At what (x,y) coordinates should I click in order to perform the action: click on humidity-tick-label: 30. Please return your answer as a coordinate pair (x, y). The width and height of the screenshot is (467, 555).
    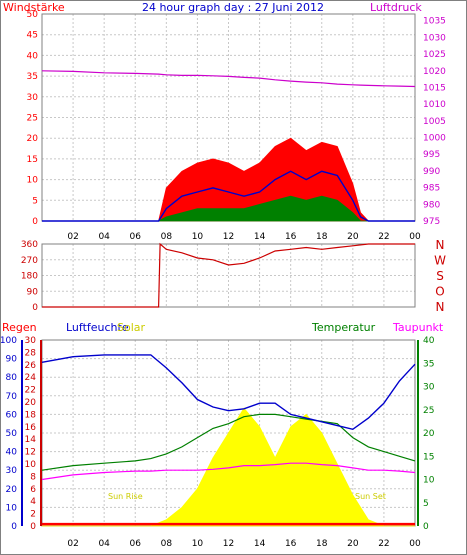
    Looking at the image, I should click on (12, 471).